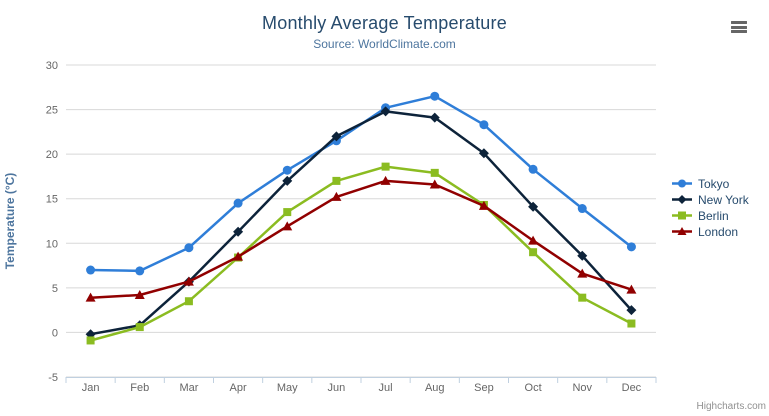 The image size is (769, 416). I want to click on legend-marker-square-icon, so click(682, 215).